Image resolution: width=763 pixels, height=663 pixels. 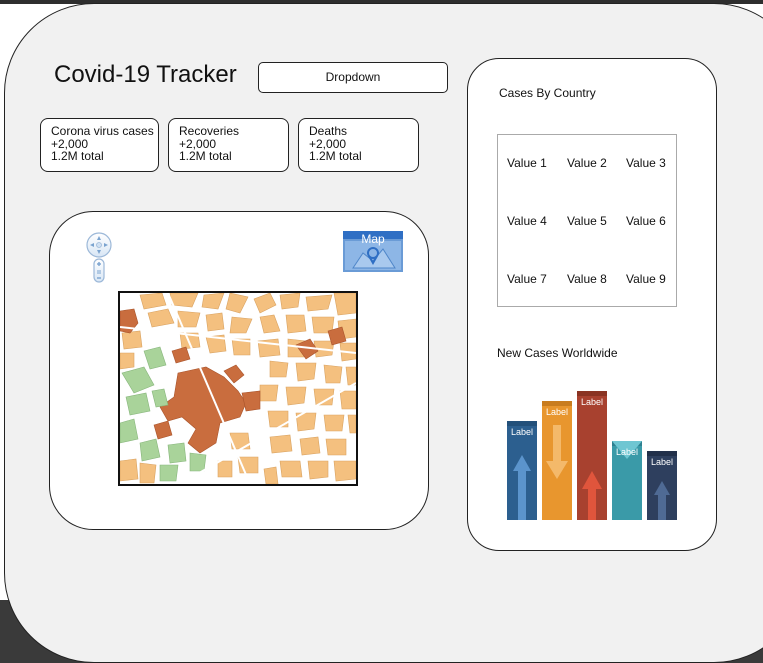 What do you see at coordinates (646, 163) in the screenshot?
I see `table-cell: Value 3` at bounding box center [646, 163].